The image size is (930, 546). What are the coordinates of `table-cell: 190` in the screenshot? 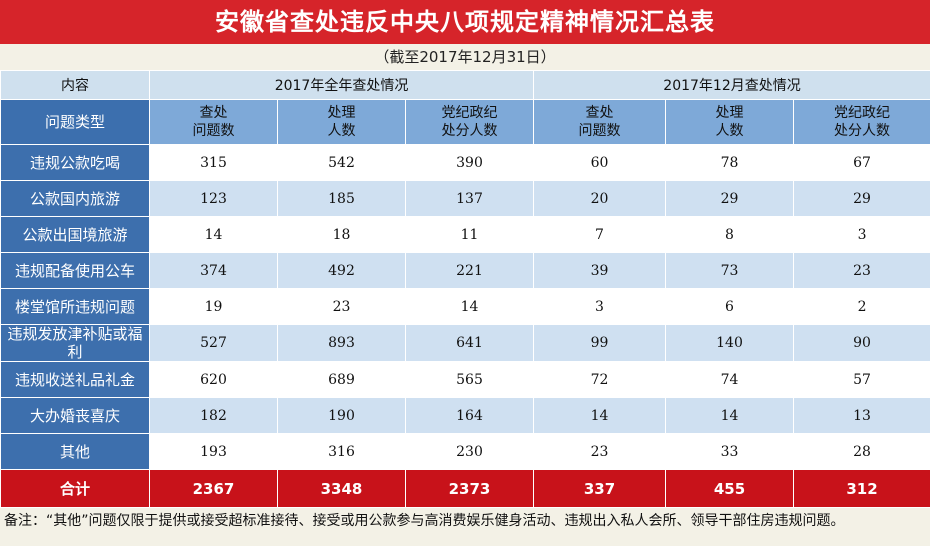 It's located at (341, 415).